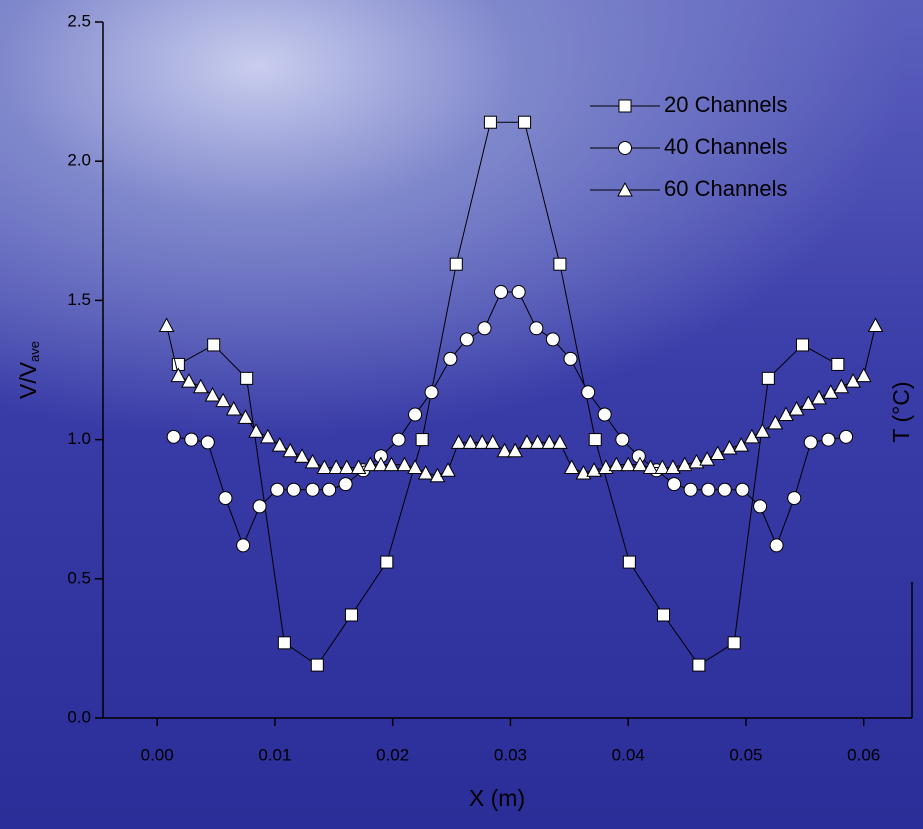 This screenshot has height=829, width=923. Describe the element at coordinates (34, 351) in the screenshot. I see `y-axis-label-subscript: ave` at that location.